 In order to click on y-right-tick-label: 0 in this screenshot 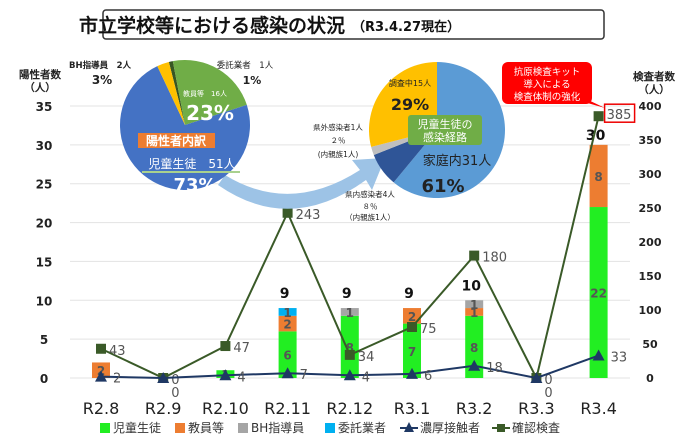, I will do `click(650, 378)`.